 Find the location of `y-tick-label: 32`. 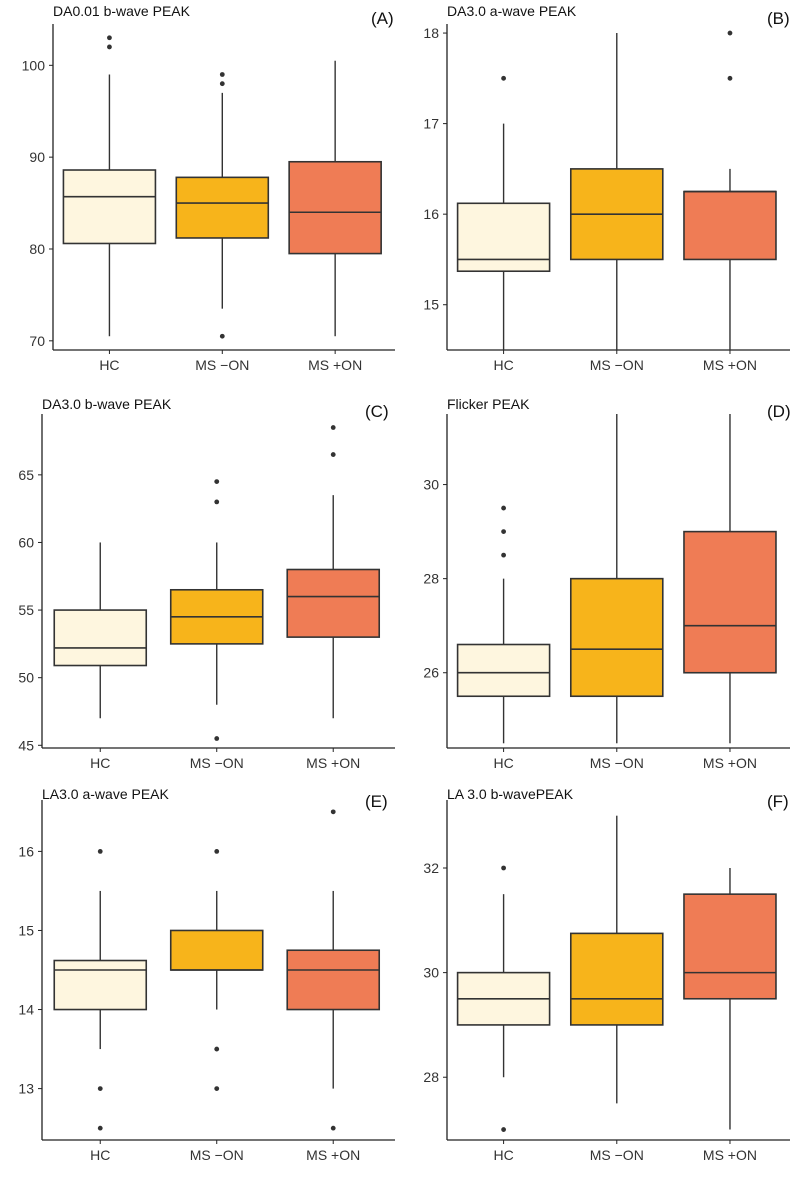

y-tick-label: 32 is located at coordinates (431, 868).